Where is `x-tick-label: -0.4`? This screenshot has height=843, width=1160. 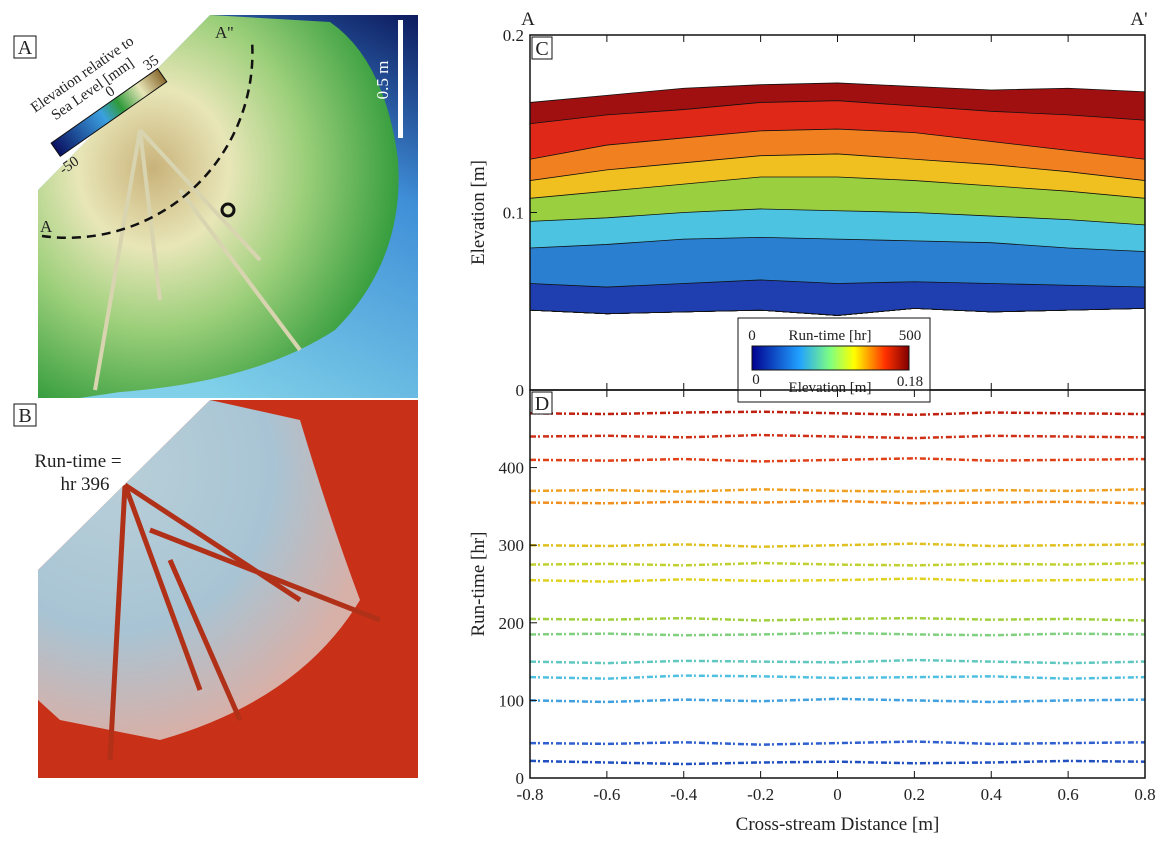 x-tick-label: -0.4 is located at coordinates (683, 794).